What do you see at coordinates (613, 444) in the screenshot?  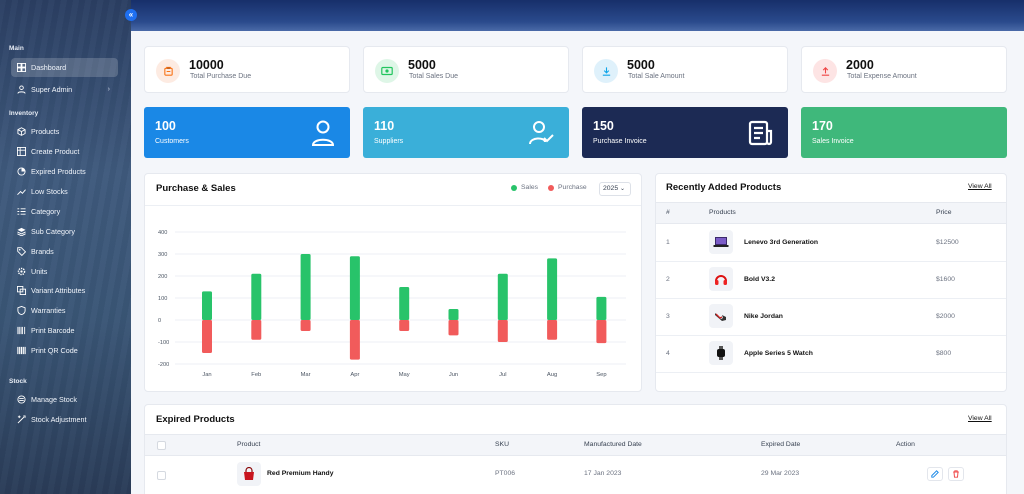 I see `column-header: Manufactured Date` at bounding box center [613, 444].